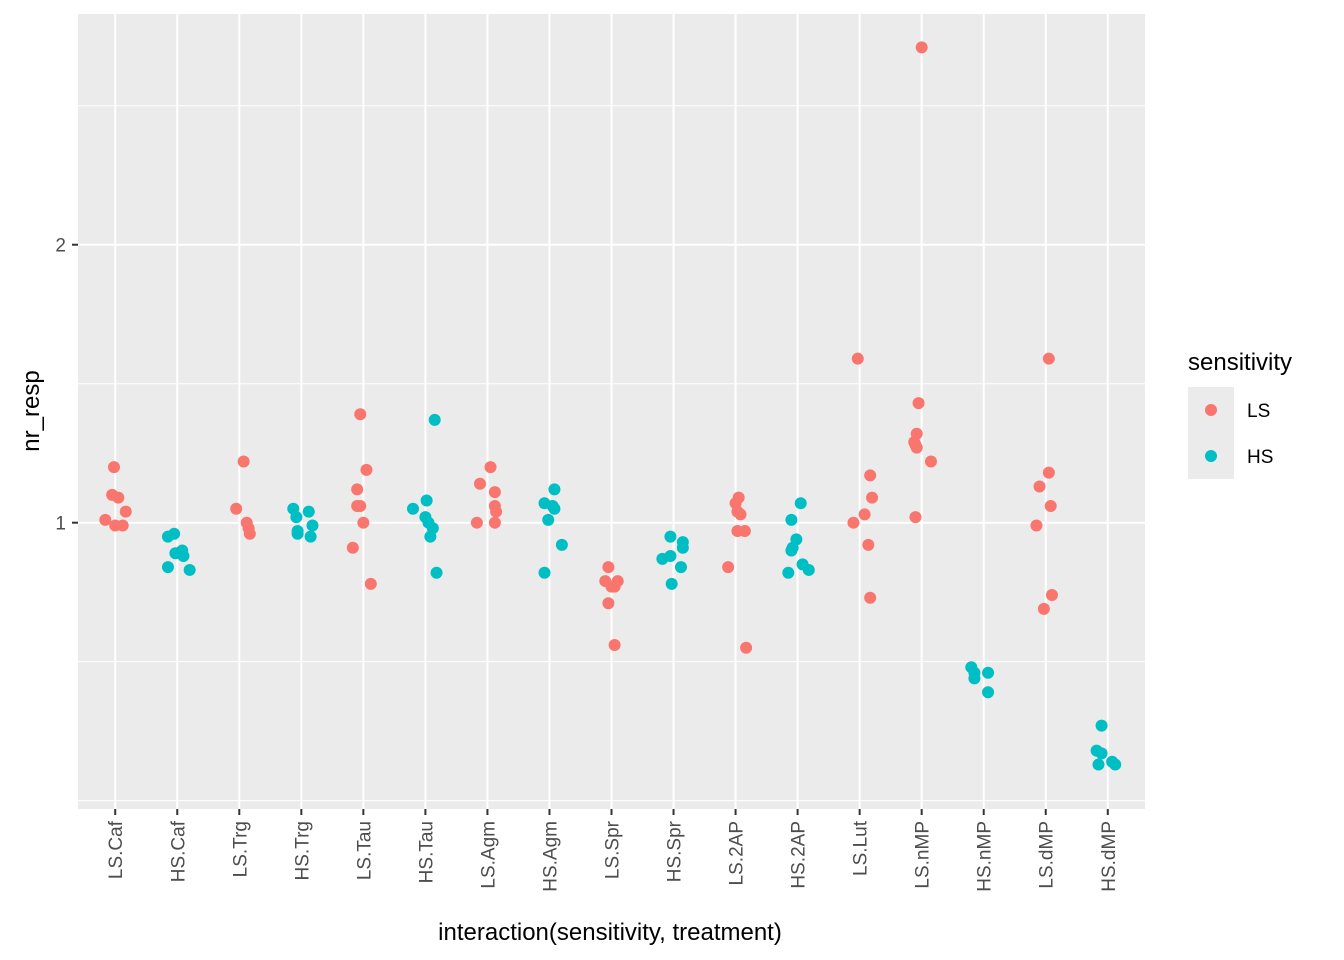 Image resolution: width=1344 pixels, height=960 pixels. What do you see at coordinates (1109, 856) in the screenshot?
I see `x-tick-label: HS.dMP` at bounding box center [1109, 856].